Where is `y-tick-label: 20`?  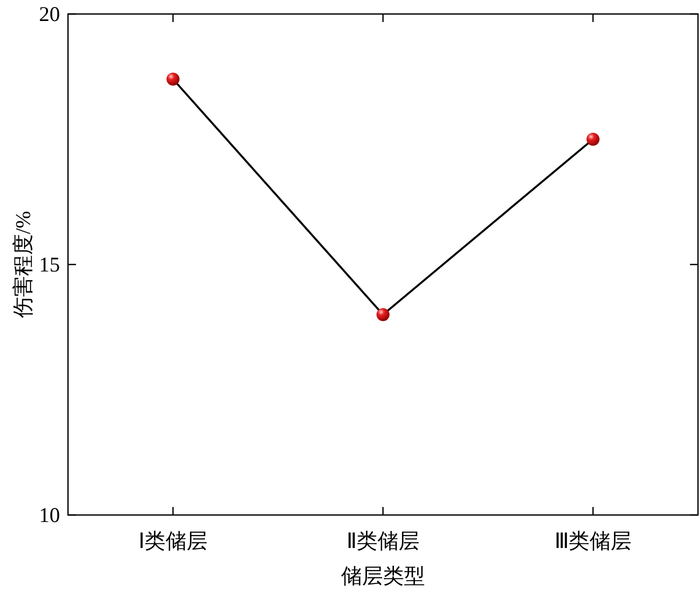 y-tick-label: 20 is located at coordinates (49, 14).